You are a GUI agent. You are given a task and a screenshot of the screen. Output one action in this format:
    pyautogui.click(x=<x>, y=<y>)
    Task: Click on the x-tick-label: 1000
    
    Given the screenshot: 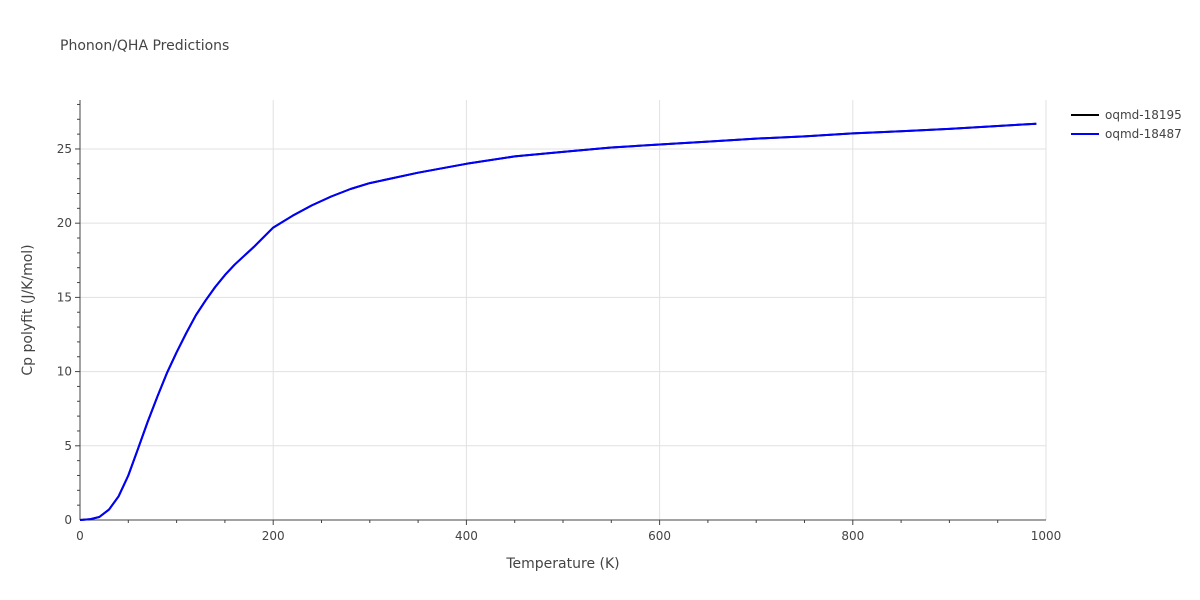 What is the action you would take?
    pyautogui.click(x=1046, y=536)
    